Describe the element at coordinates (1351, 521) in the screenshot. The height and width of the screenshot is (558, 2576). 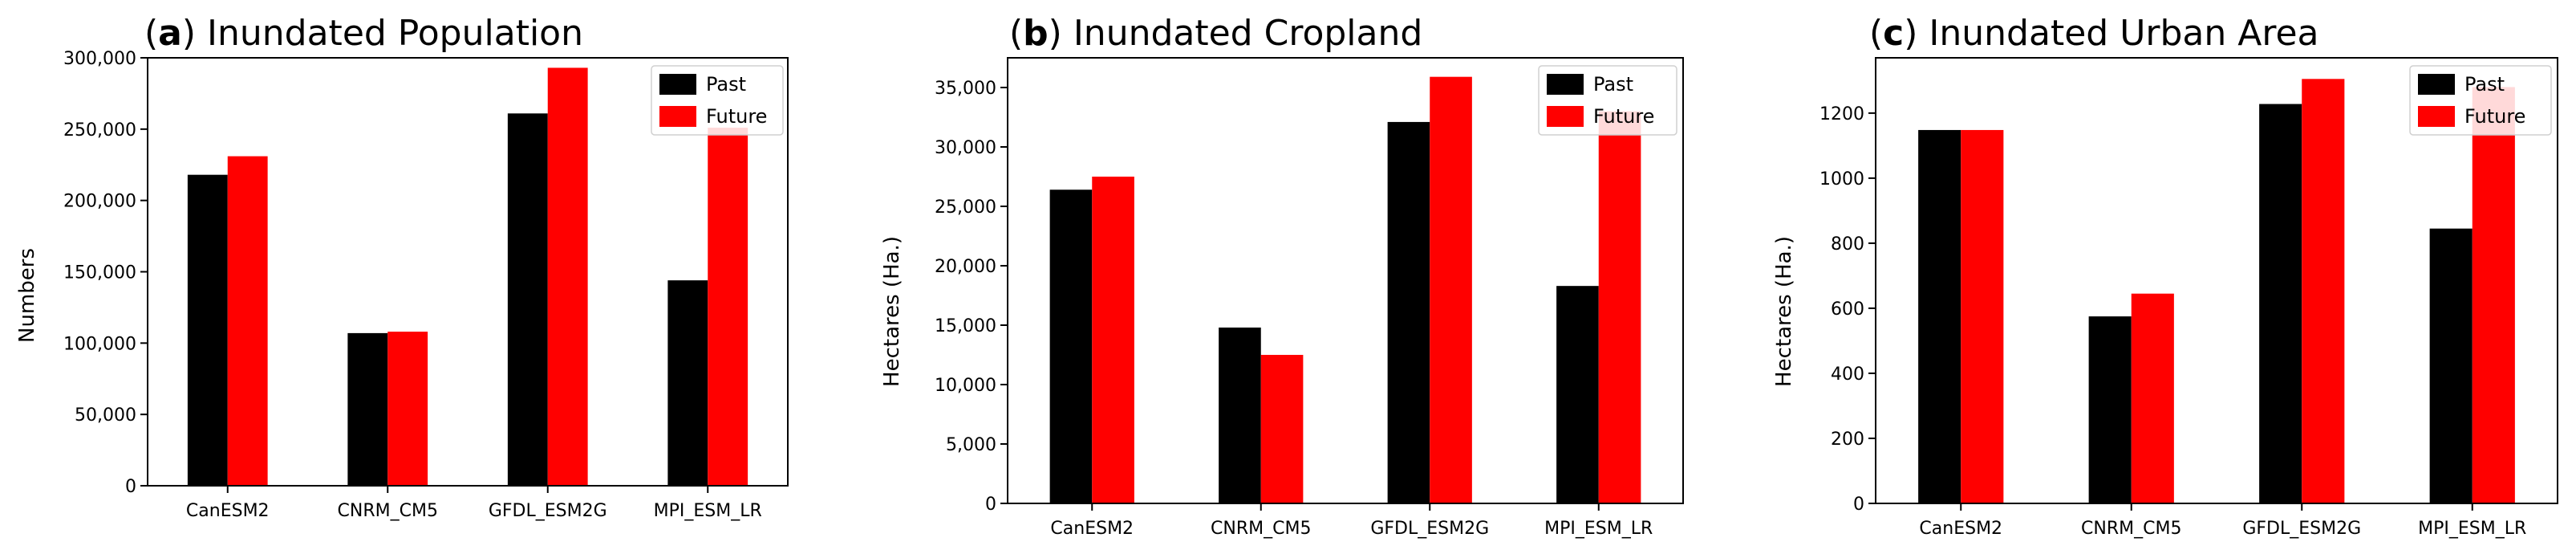
I see `xaxis-b: CanESM2 CNRM_CM5 GFDL_ESM2G MPI_ESM_LR` at that location.